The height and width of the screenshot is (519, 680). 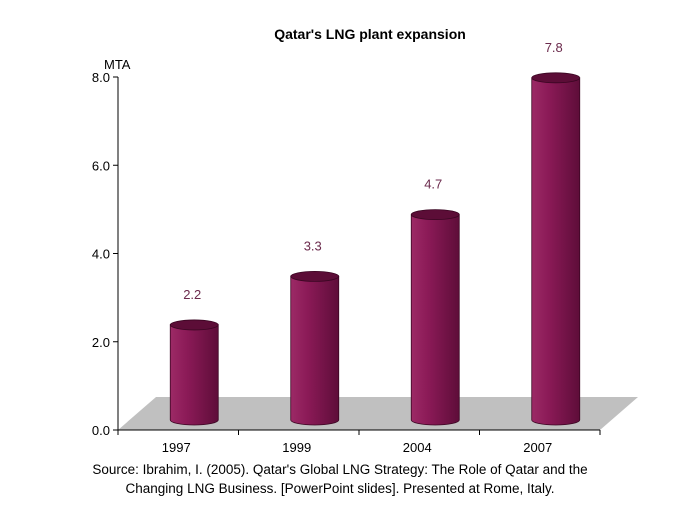 What do you see at coordinates (554, 47) in the screenshot?
I see `data-label: 7.8` at bounding box center [554, 47].